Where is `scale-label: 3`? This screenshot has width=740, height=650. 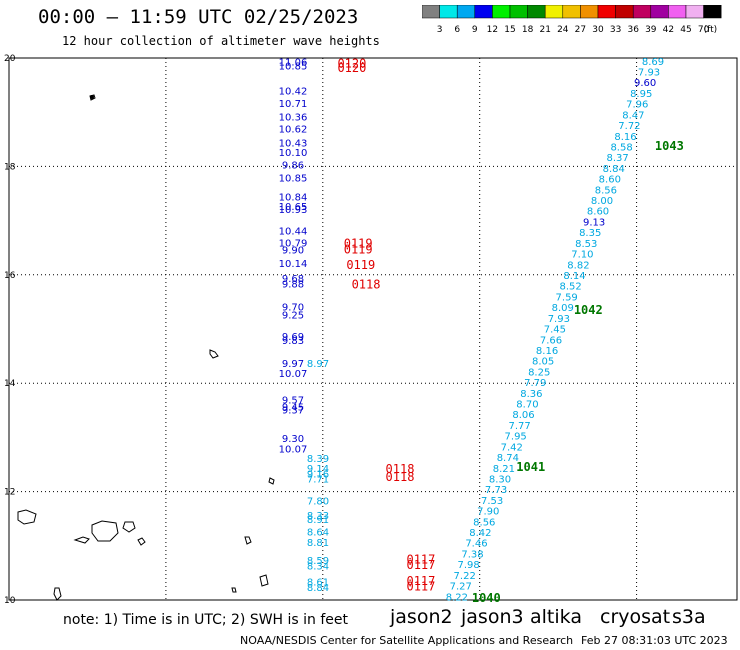
scale-label: 3 is located at coordinates (440, 30).